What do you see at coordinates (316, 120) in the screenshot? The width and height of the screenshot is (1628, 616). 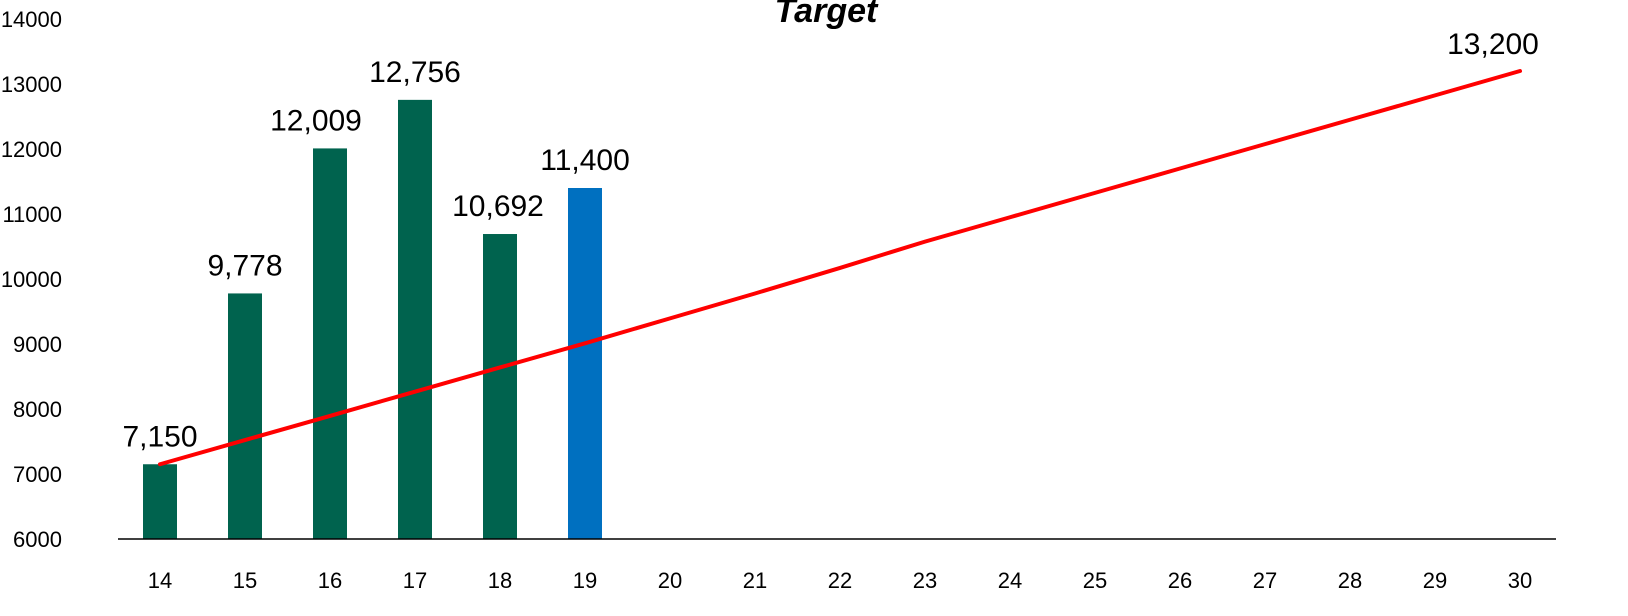 I see `bar-value-label: 12,009` at bounding box center [316, 120].